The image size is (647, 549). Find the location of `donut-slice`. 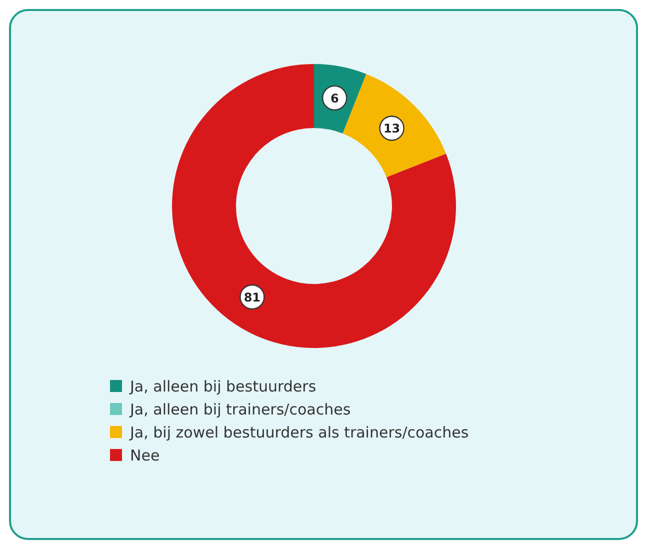

donut-slice is located at coordinates (394, 126).